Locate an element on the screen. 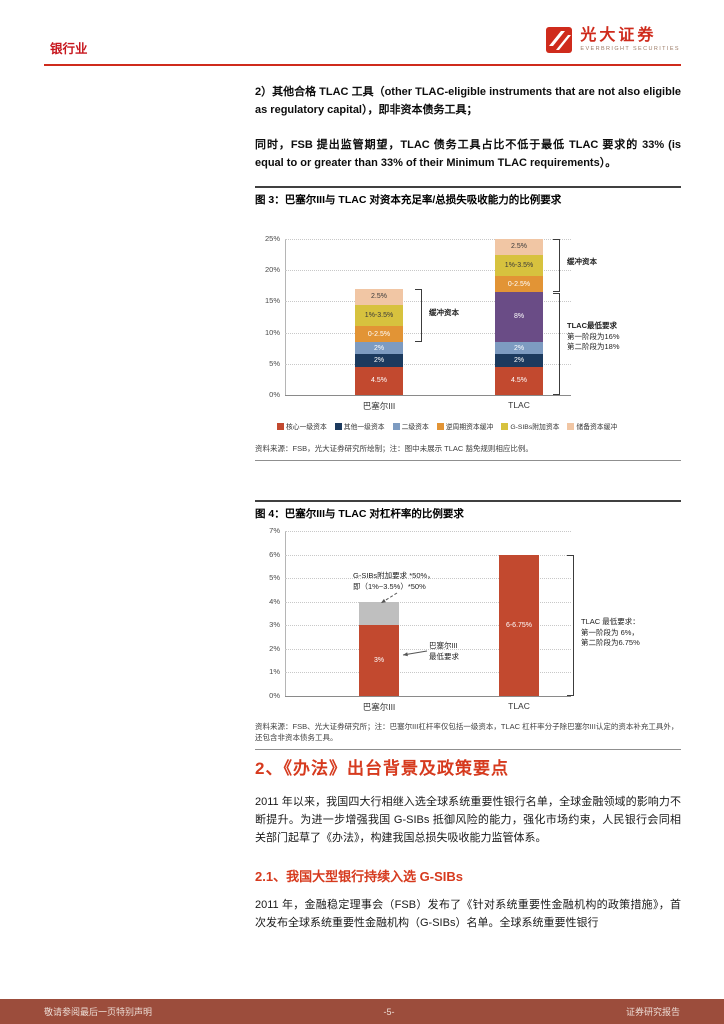 The height and width of the screenshot is (1024, 724). tlac-min-label-line: TLAC最低要求 is located at coordinates (592, 325).